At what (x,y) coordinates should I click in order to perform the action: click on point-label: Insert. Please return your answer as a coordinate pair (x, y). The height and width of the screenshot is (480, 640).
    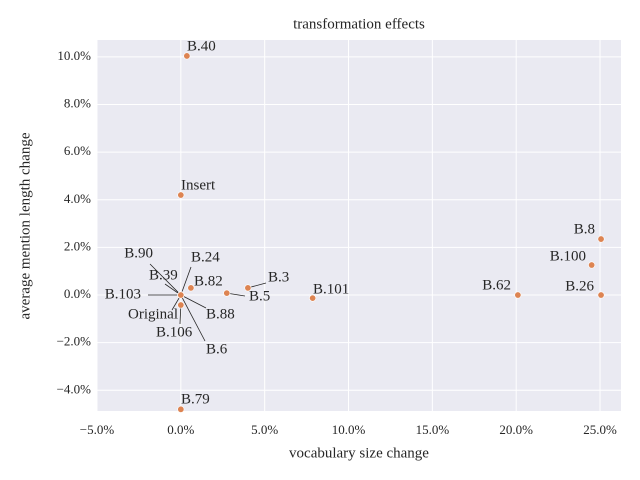
    Looking at the image, I should click on (198, 185).